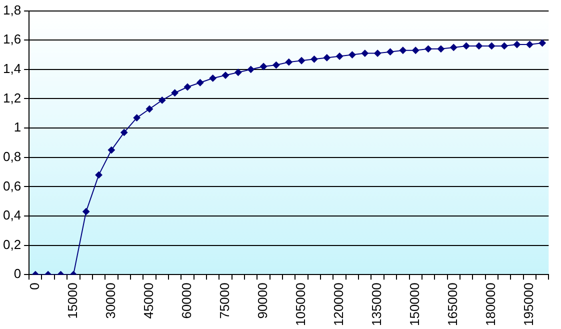  I want to click on x-tick-label: 90000, so click(262, 300).